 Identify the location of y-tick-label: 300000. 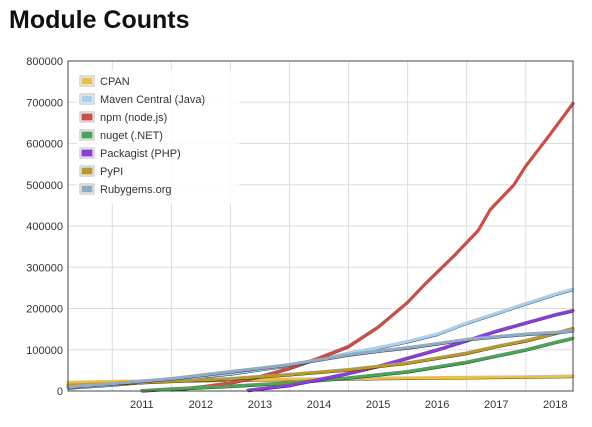
(44, 268).